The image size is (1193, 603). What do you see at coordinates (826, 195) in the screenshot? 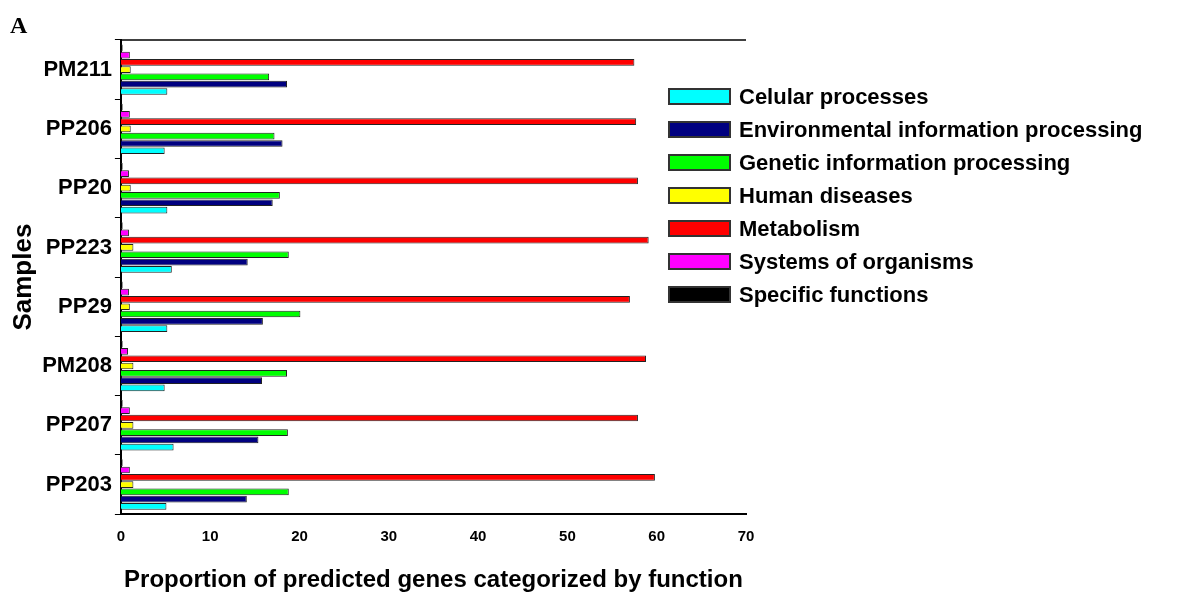
I see `legend-label: Human diseases` at bounding box center [826, 195].